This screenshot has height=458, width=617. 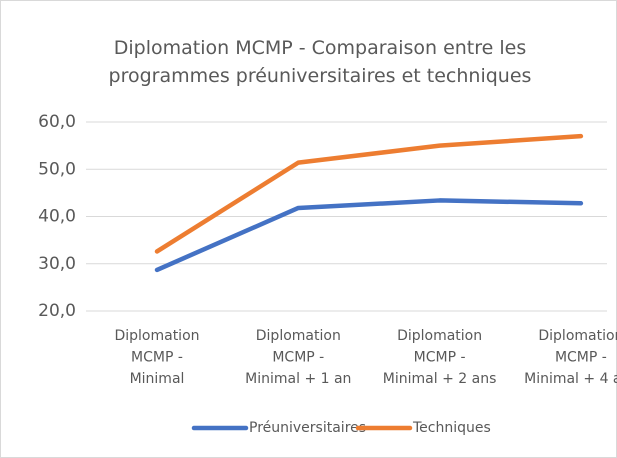 I want to click on y-tick-label: 20,0, so click(x=57, y=311).